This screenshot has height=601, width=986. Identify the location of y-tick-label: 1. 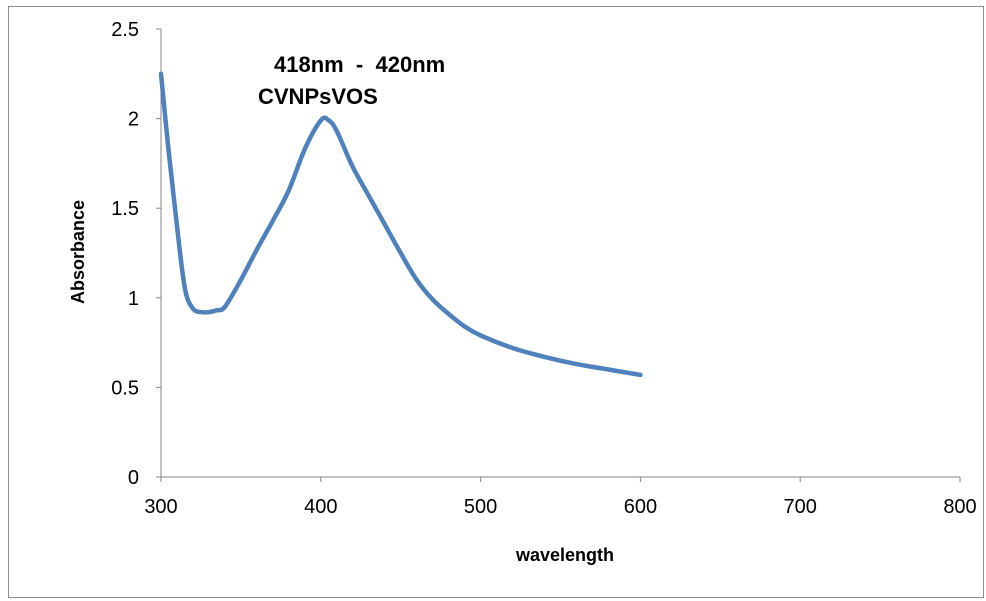
(133, 299).